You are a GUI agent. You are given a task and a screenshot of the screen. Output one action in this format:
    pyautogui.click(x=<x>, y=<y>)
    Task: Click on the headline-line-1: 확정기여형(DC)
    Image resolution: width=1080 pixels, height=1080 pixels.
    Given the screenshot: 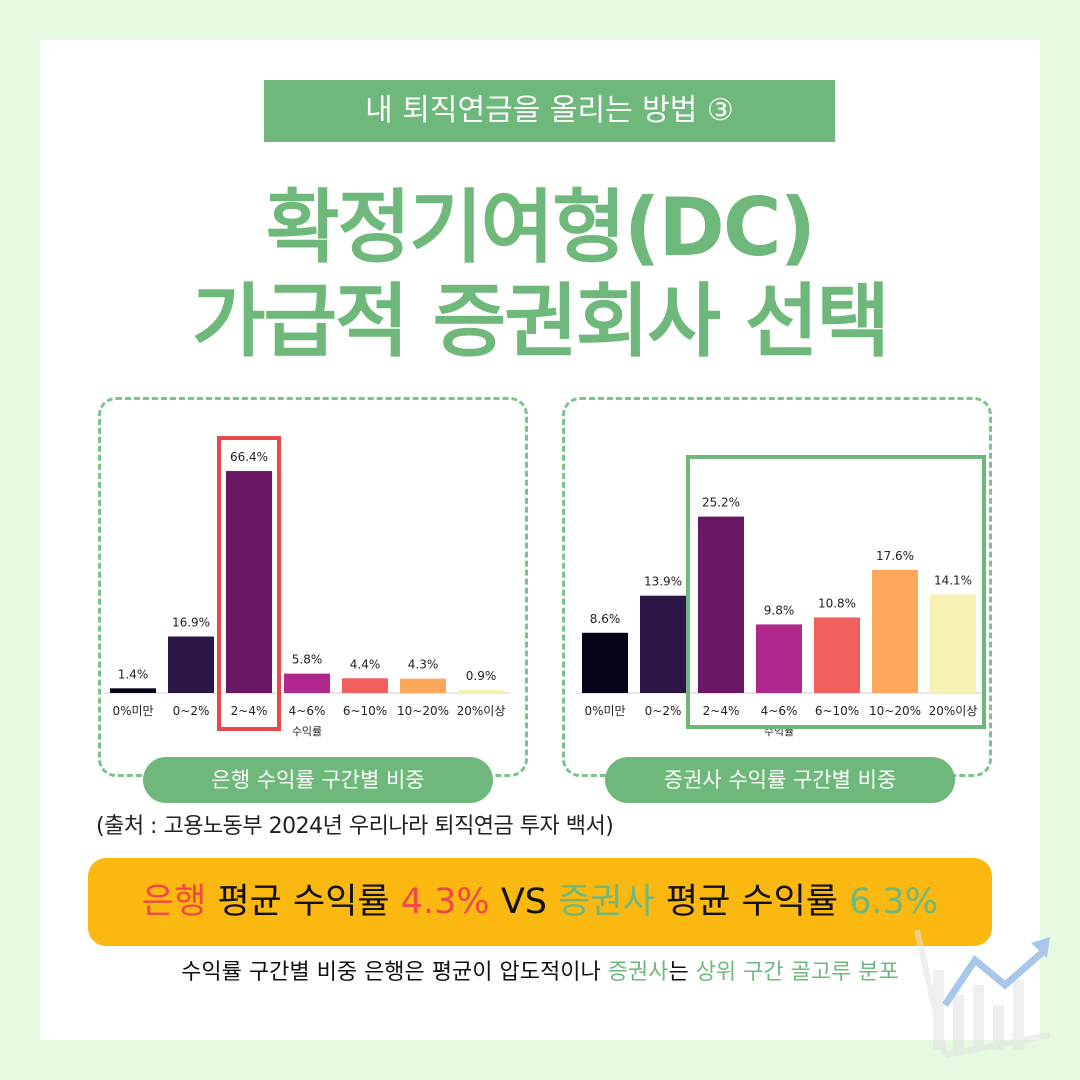 What is the action you would take?
    pyautogui.click(x=540, y=227)
    